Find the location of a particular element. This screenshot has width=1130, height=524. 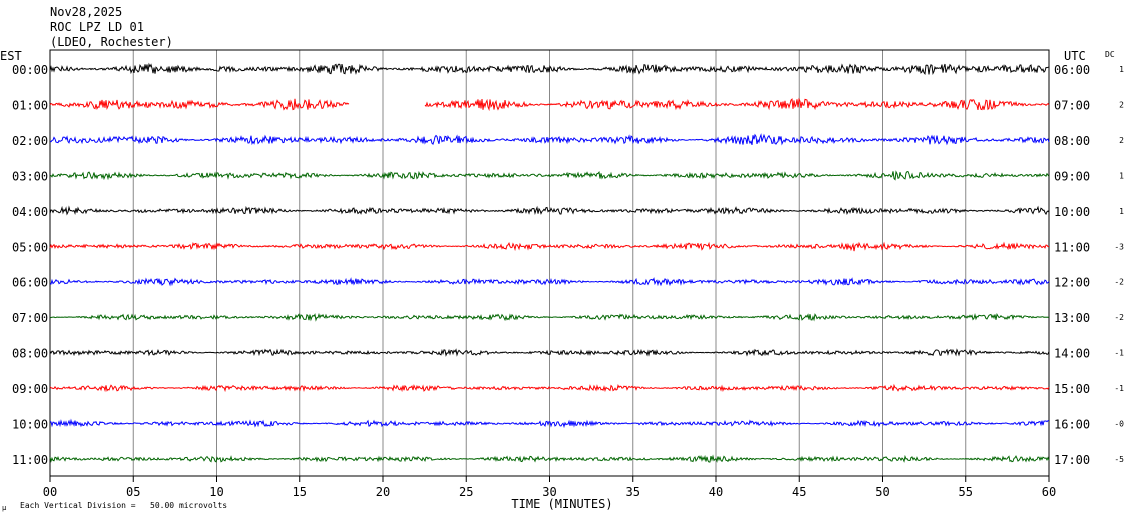

dc-value-row-0800: -1 is located at coordinates (1119, 353).